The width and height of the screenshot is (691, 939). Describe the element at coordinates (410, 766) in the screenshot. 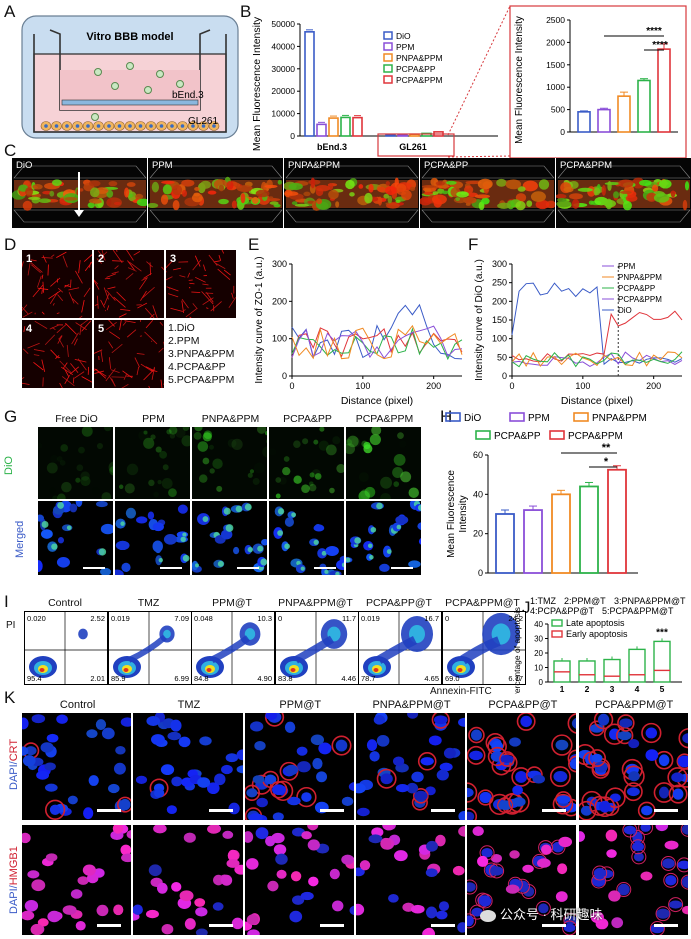

I see `k-crt-svg` at that location.